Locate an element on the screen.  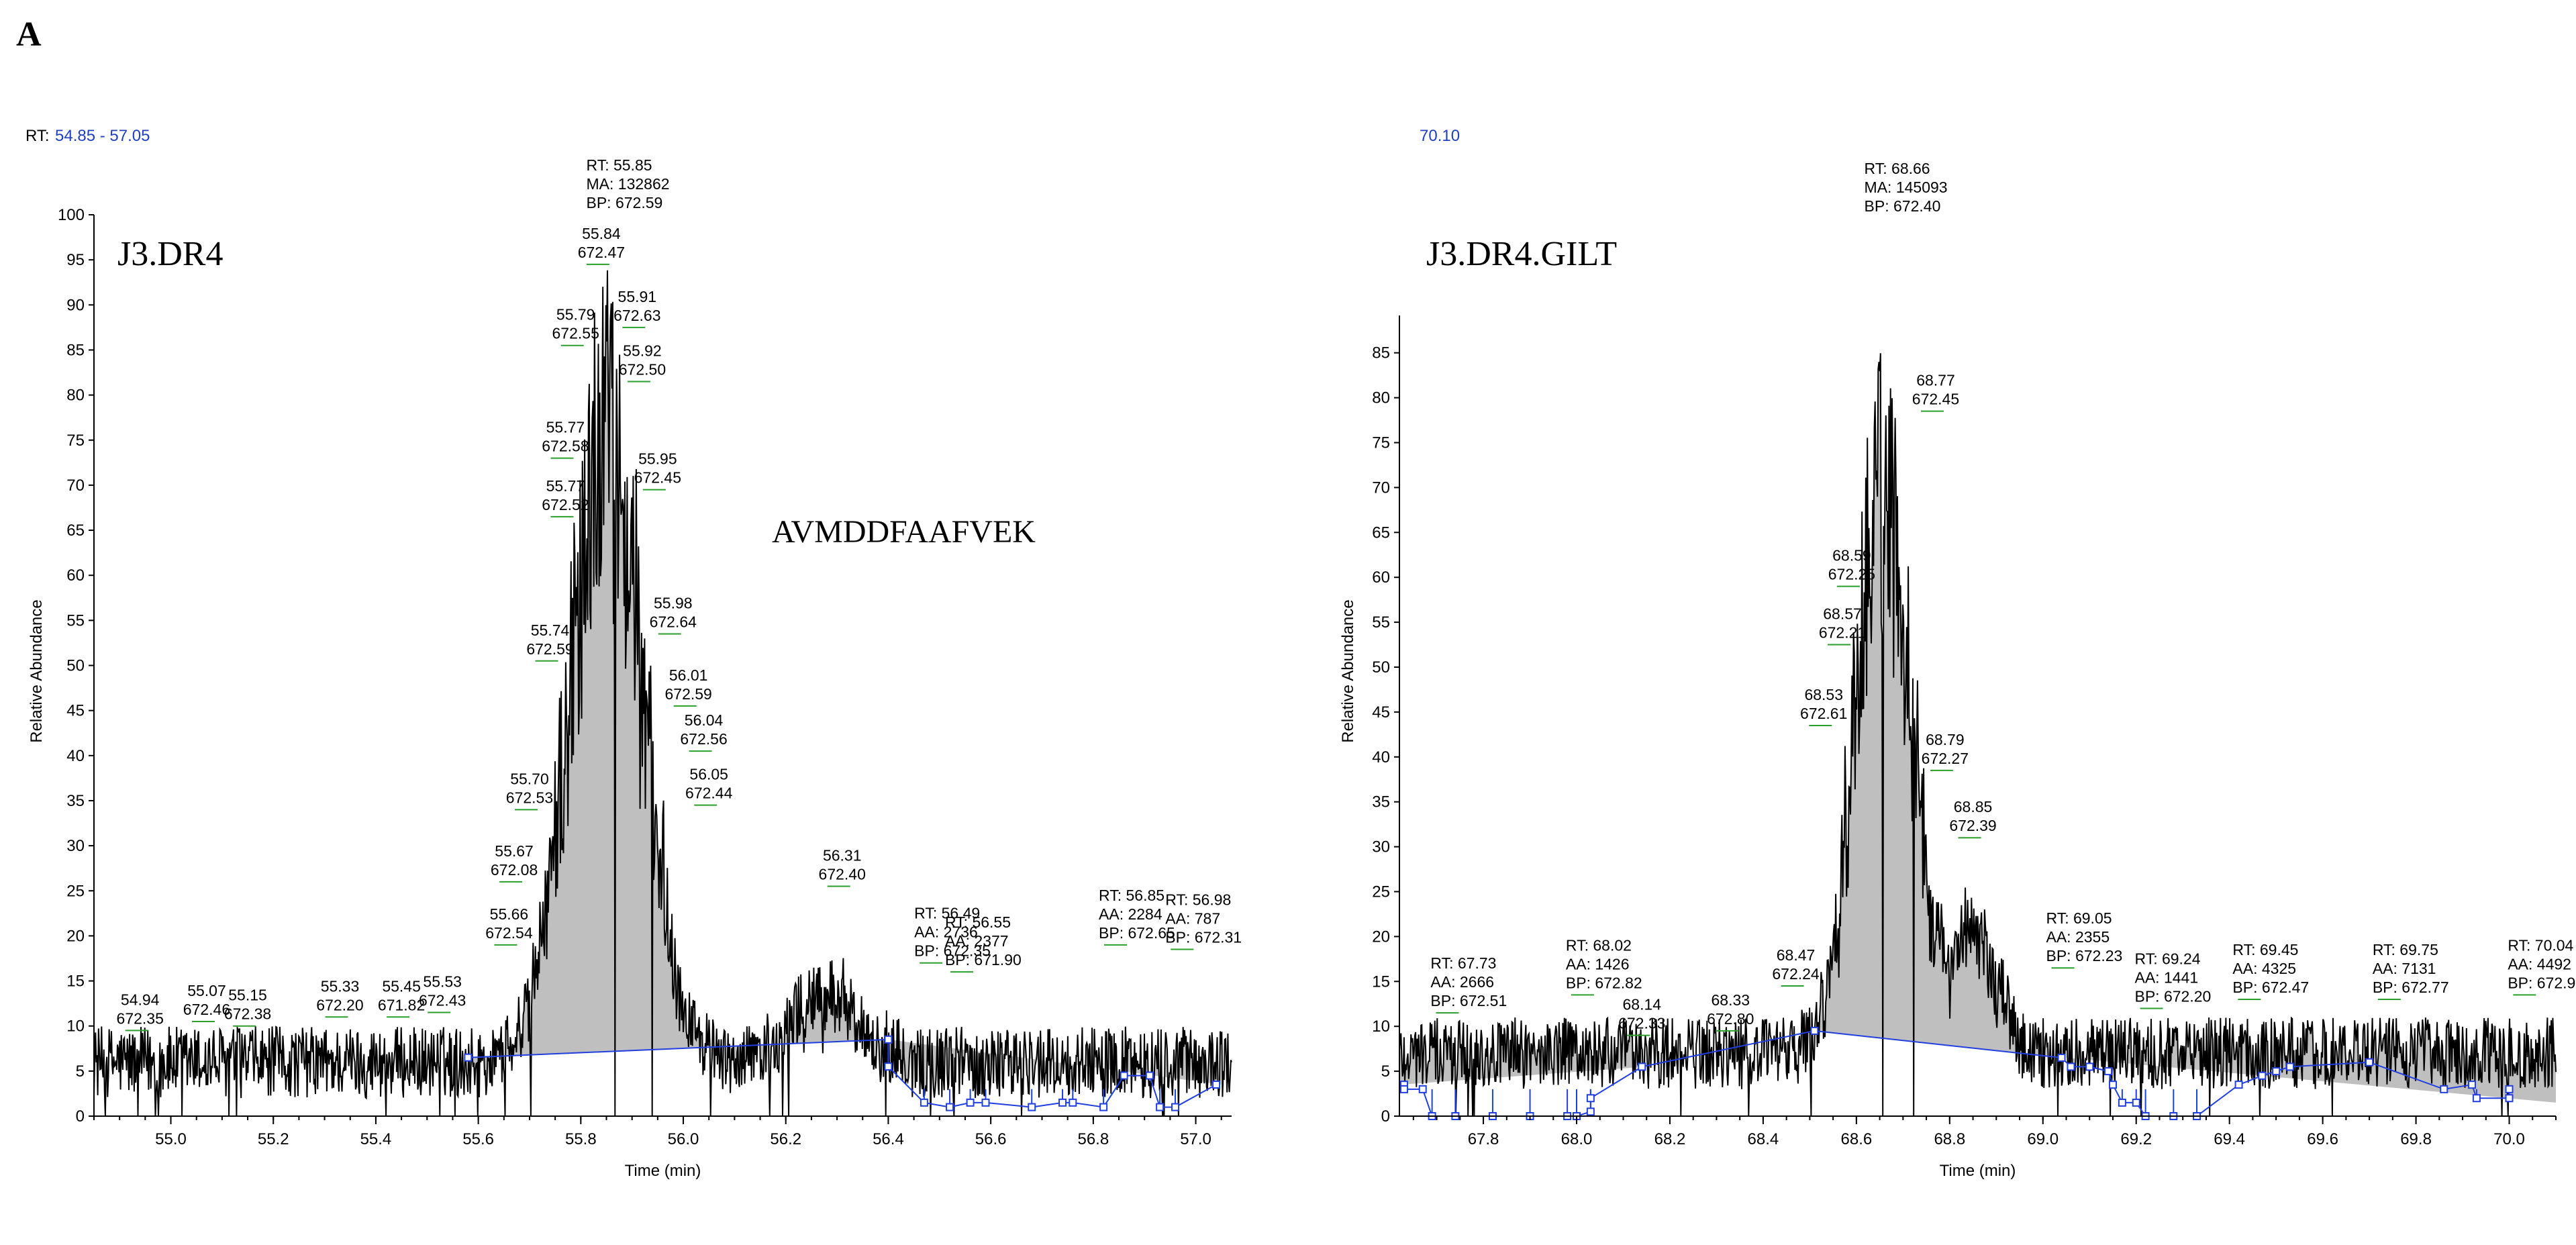
y-tick-label: 70 is located at coordinates (75, 486).